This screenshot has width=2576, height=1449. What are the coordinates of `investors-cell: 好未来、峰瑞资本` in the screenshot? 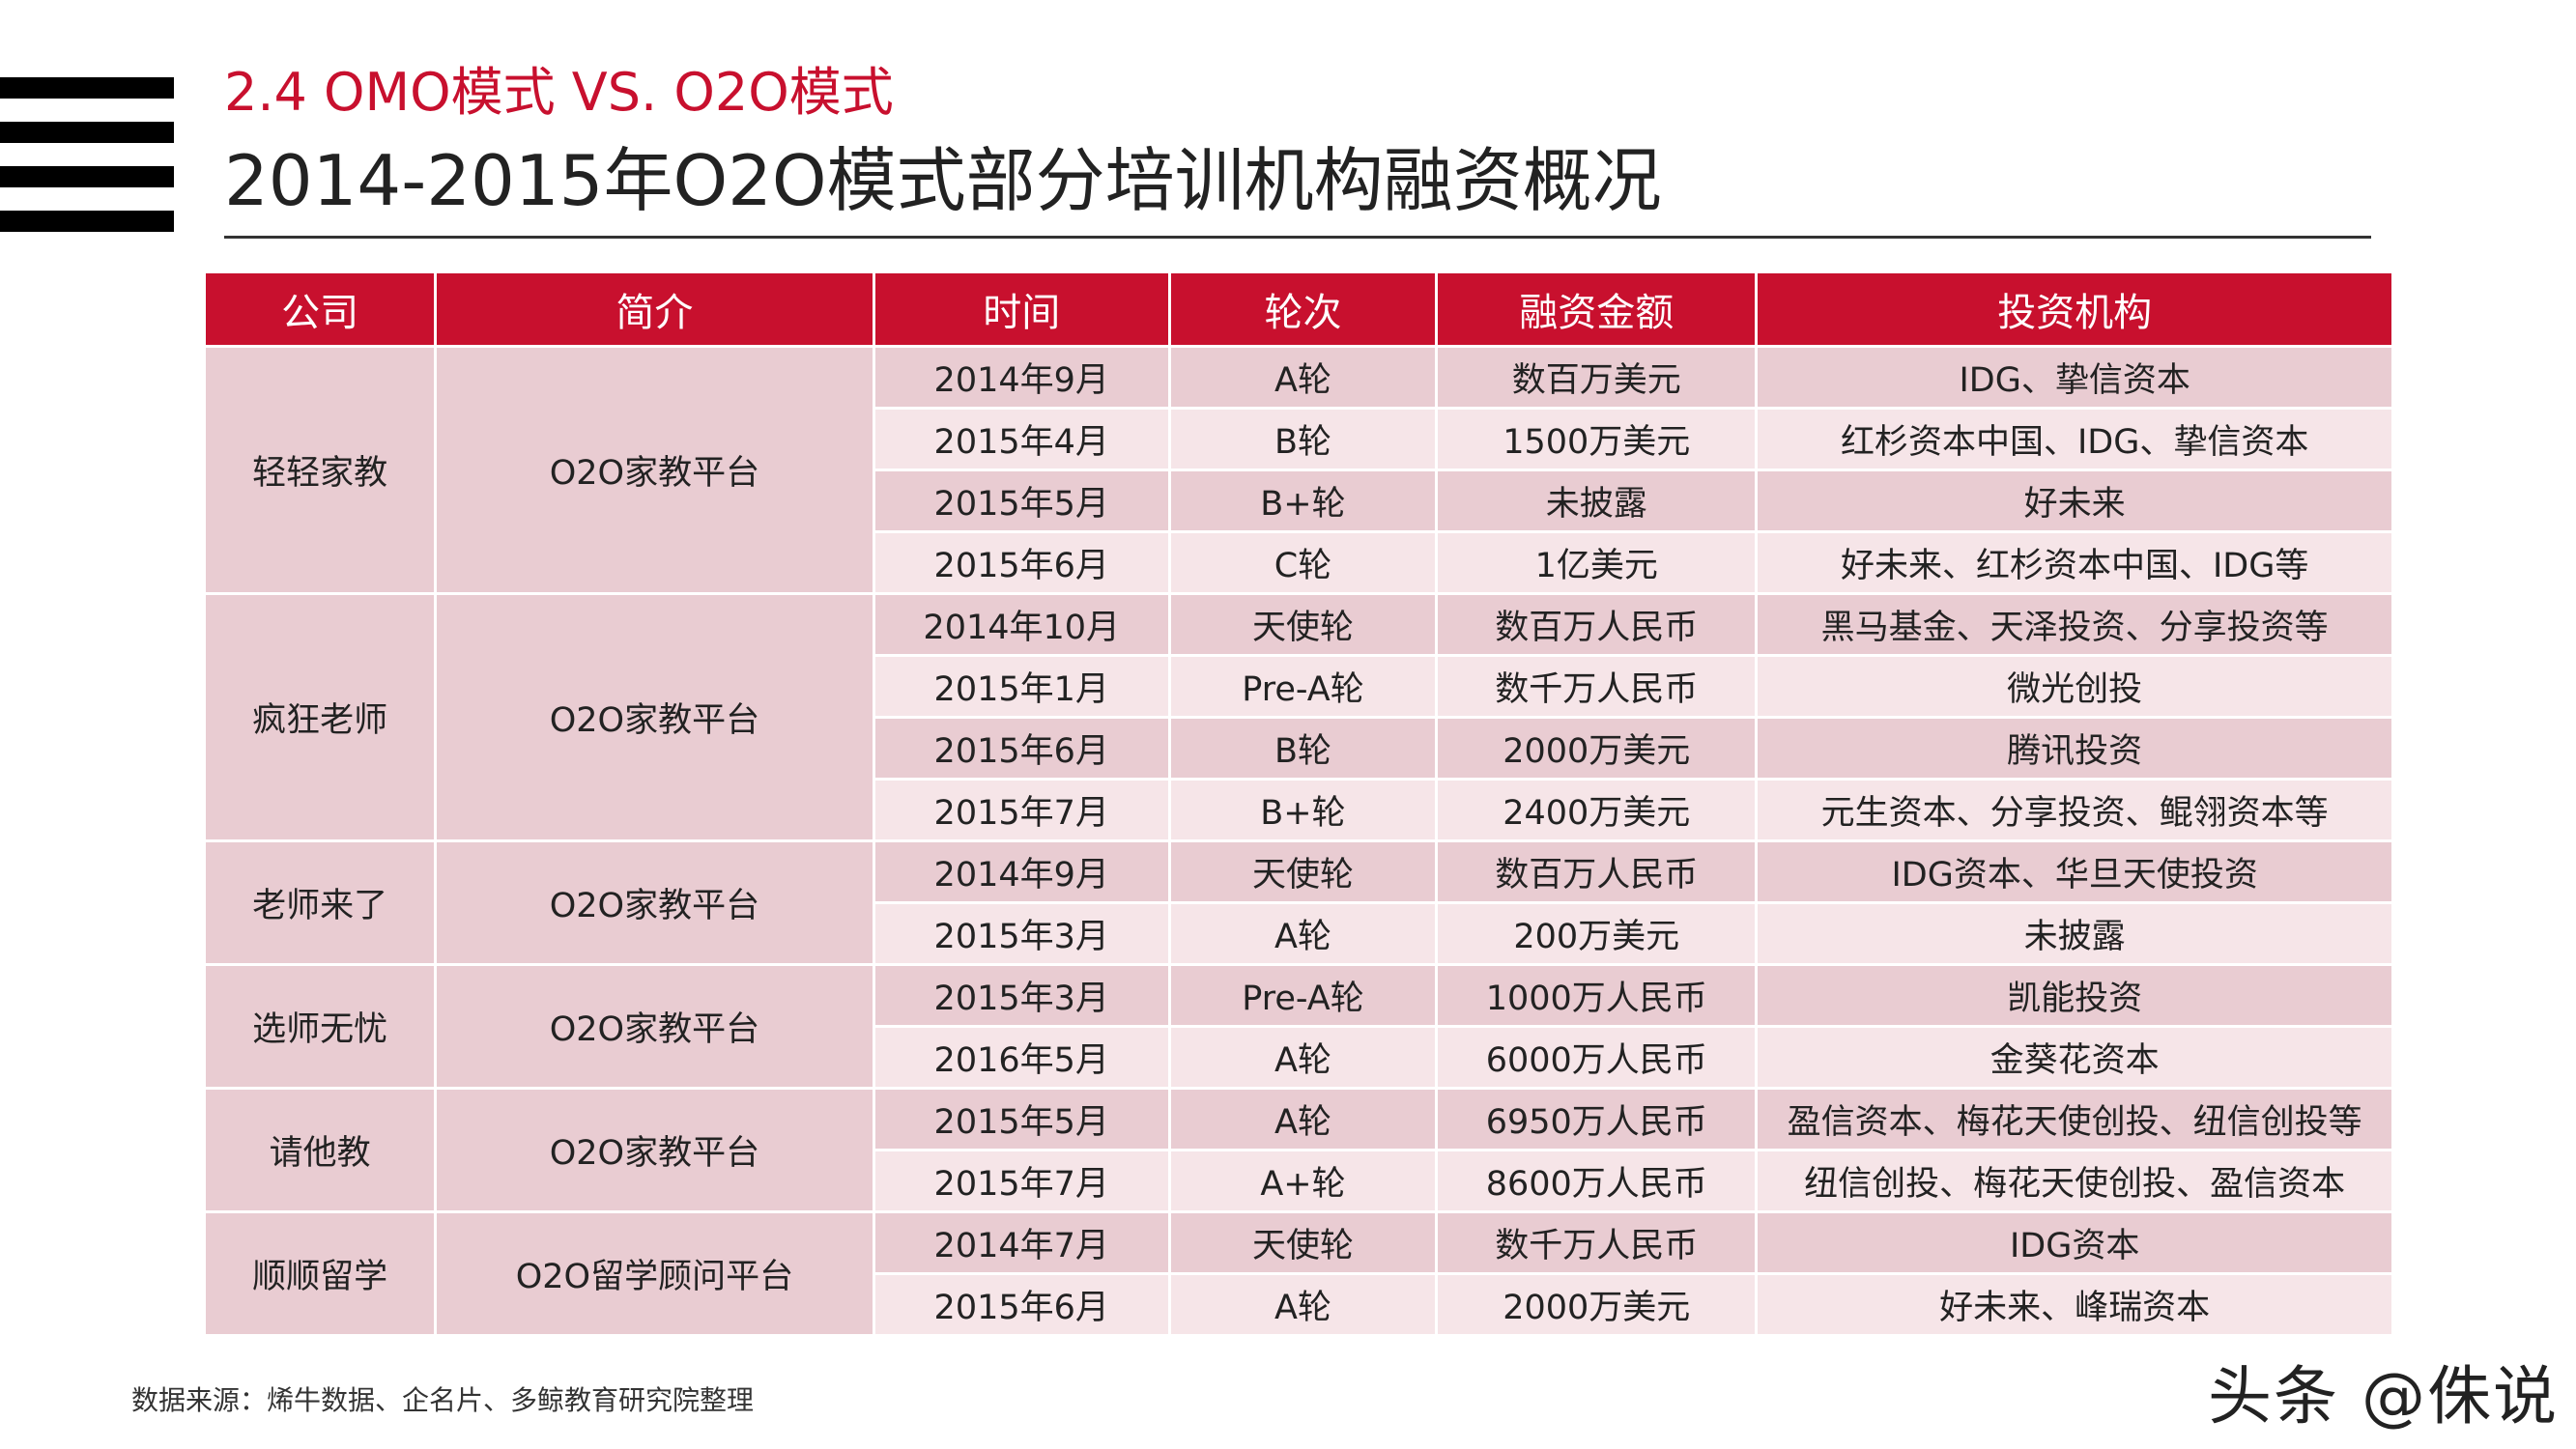 It's located at (2075, 1304).